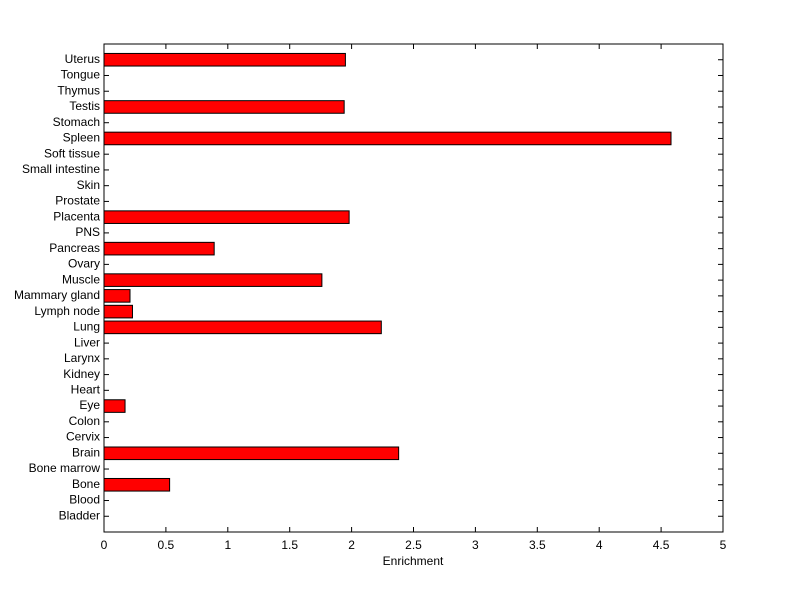 This screenshot has height=599, width=800. What do you see at coordinates (413, 561) in the screenshot?
I see `x-axis-label: Enrichment` at bounding box center [413, 561].